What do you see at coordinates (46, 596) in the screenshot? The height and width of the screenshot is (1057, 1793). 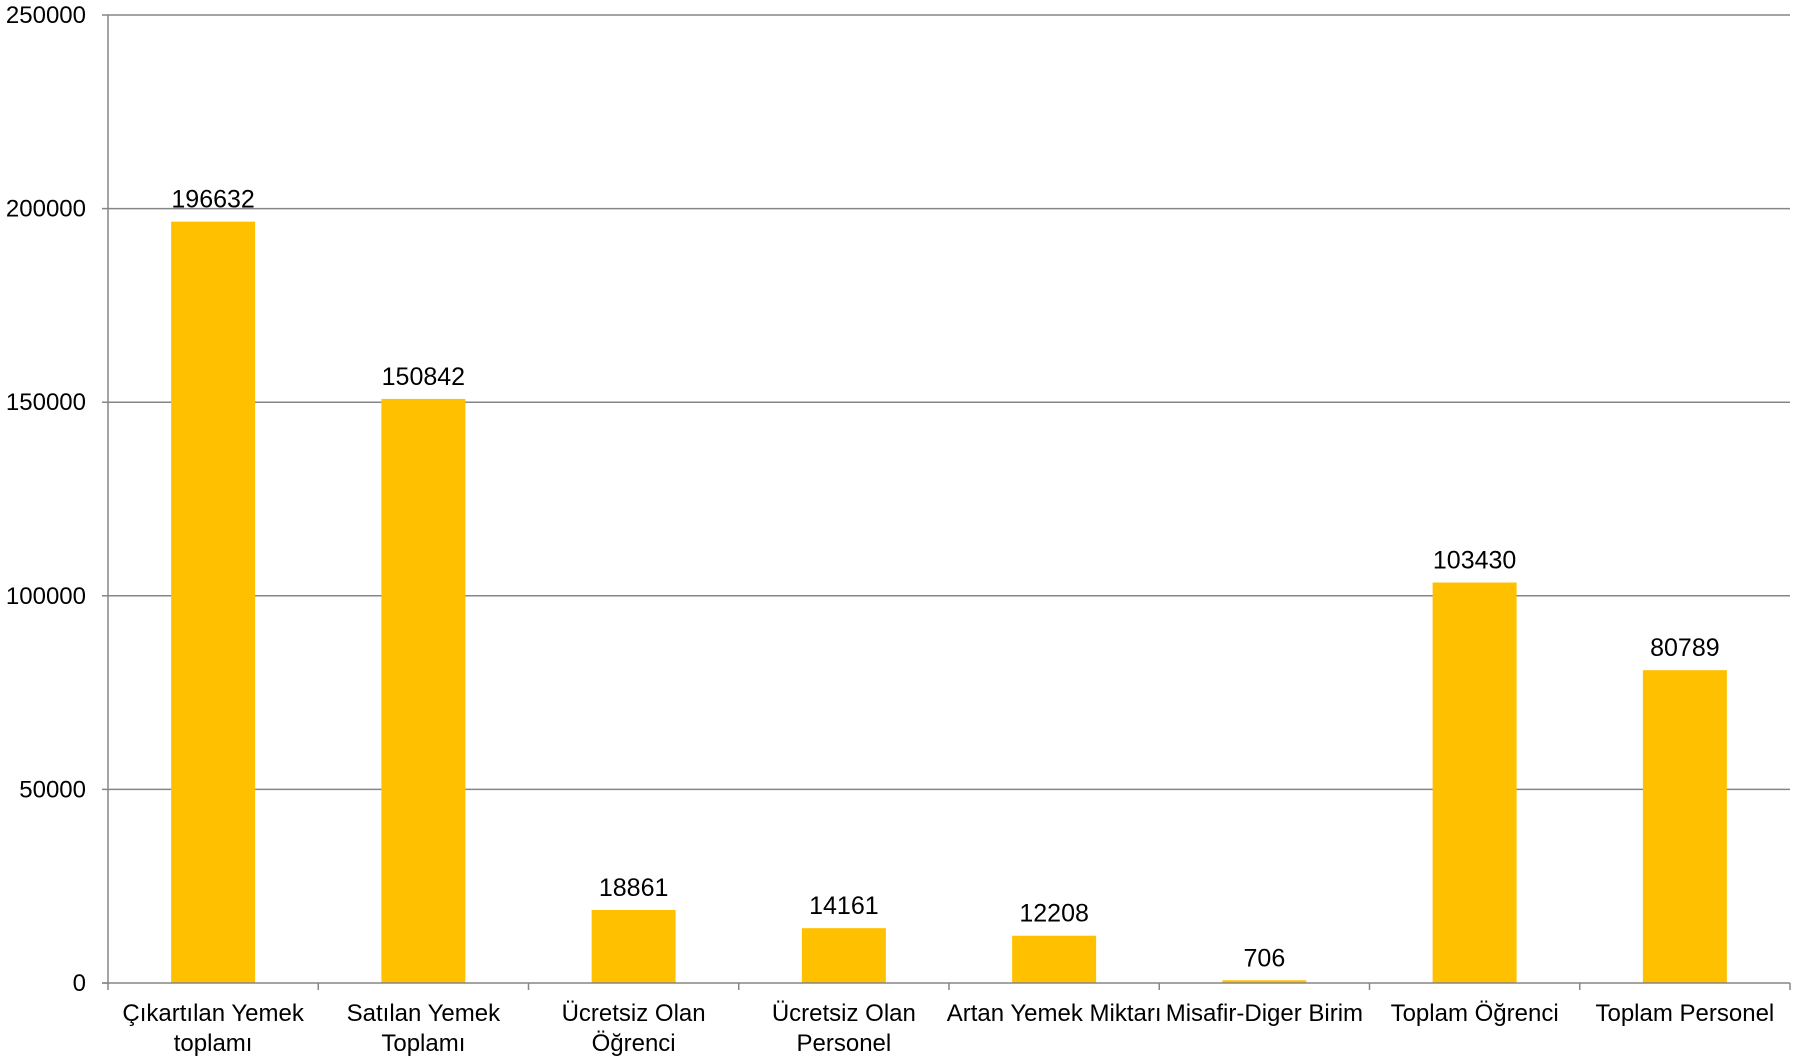 I see `y-tick-label: 100000` at bounding box center [46, 596].